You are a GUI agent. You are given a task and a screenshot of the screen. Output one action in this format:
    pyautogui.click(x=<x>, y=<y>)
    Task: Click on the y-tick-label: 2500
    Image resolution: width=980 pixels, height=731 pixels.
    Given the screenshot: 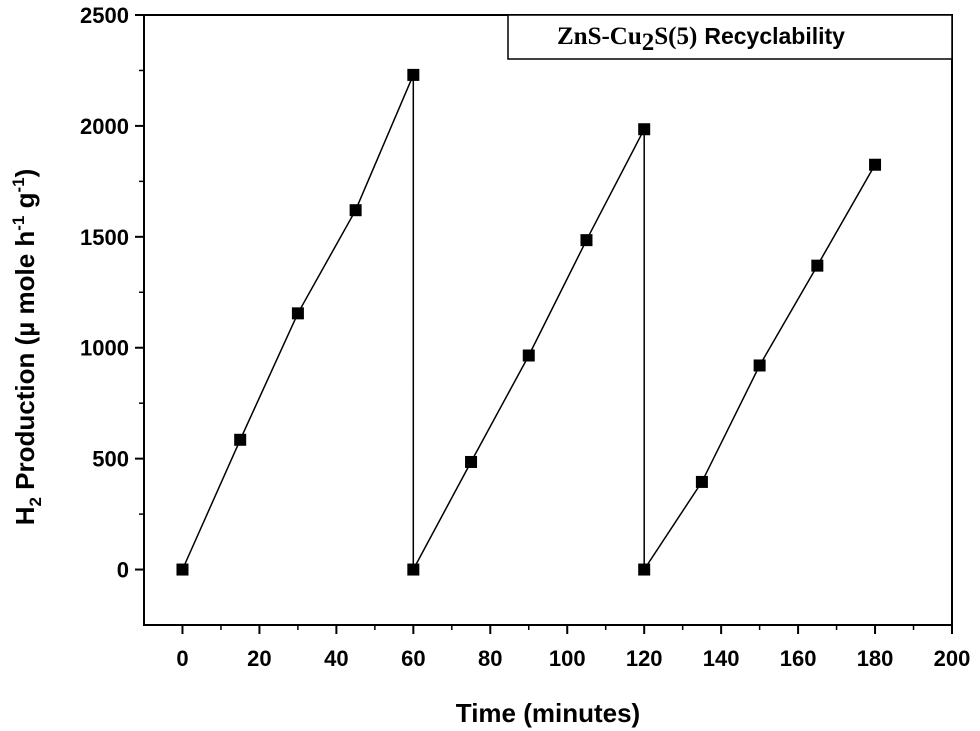 What is the action you would take?
    pyautogui.click(x=104, y=15)
    